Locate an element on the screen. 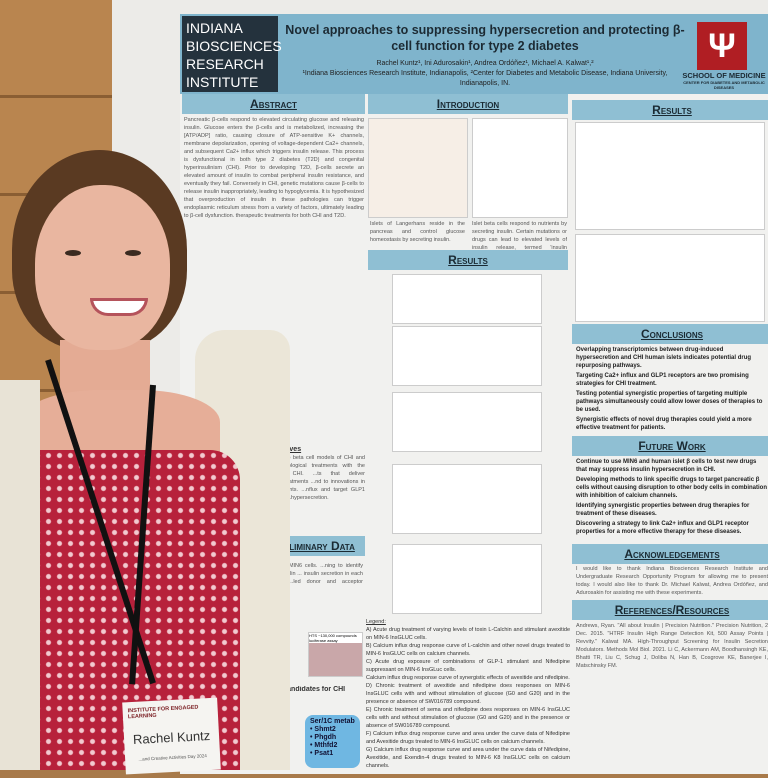  iu-trident-logo: Ψ is located at coordinates (722, 46).